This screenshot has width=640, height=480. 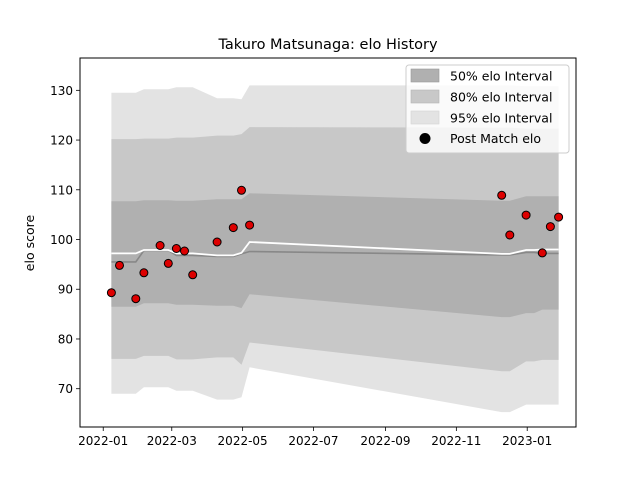 I want to click on mean-elo-line, so click(x=335, y=249).